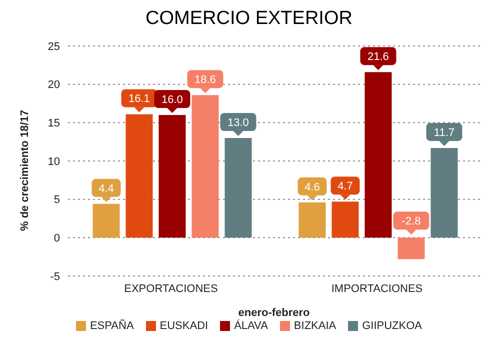 The image size is (498, 348). I want to click on data-label: 13.0, so click(238, 123).